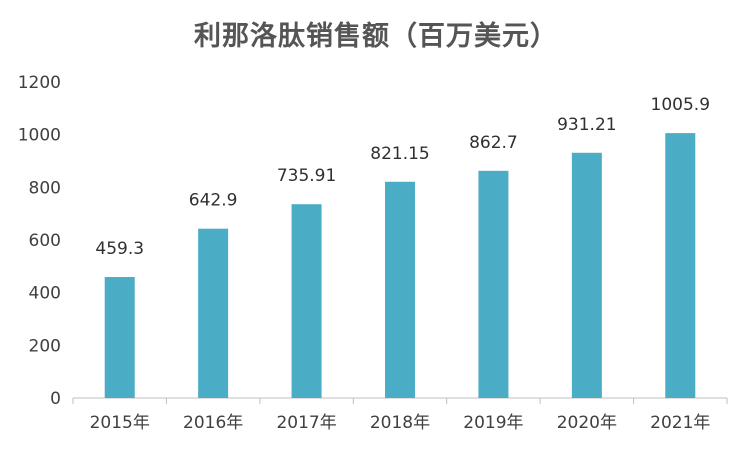 The width and height of the screenshot is (752, 452). Describe the element at coordinates (45, 294) in the screenshot. I see `y-tick-label: 400` at that location.